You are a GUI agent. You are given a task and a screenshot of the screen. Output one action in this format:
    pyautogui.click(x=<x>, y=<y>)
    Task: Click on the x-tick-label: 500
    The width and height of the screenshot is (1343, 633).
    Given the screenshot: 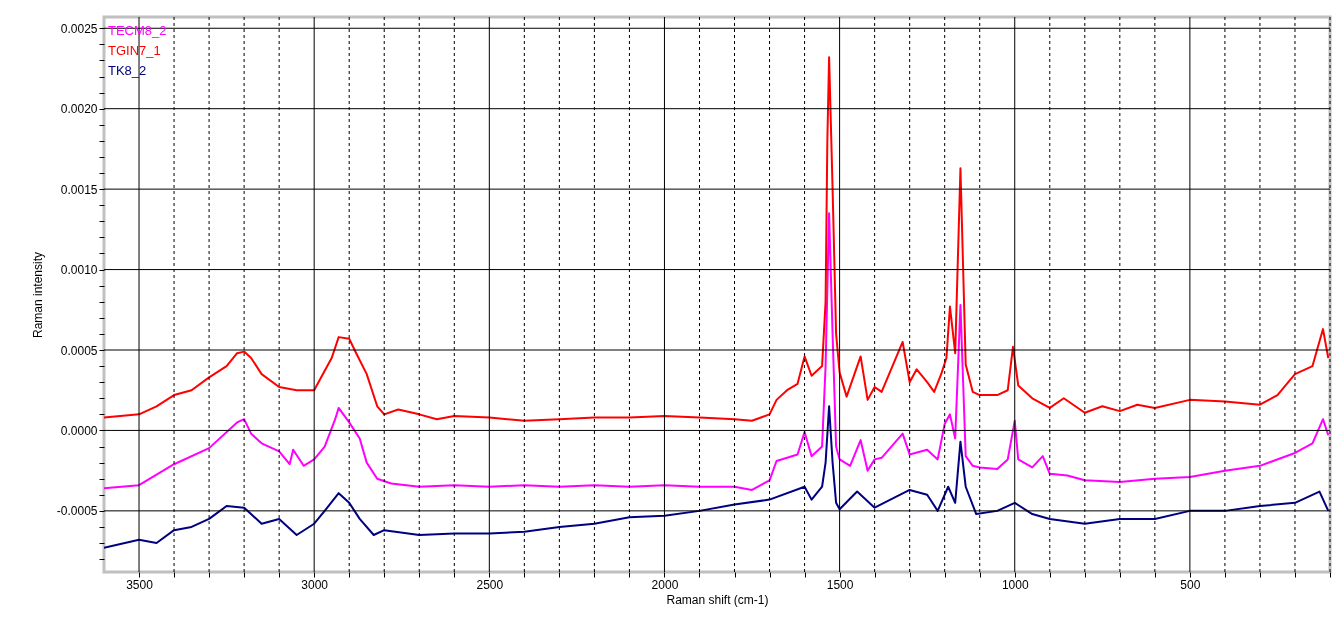 What is the action you would take?
    pyautogui.click(x=1190, y=584)
    